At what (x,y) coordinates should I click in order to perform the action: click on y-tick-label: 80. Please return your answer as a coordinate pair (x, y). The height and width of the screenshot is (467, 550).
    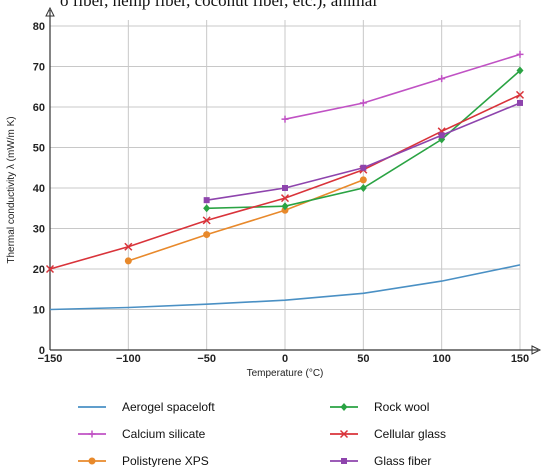
    Looking at the image, I should click on (39, 27).